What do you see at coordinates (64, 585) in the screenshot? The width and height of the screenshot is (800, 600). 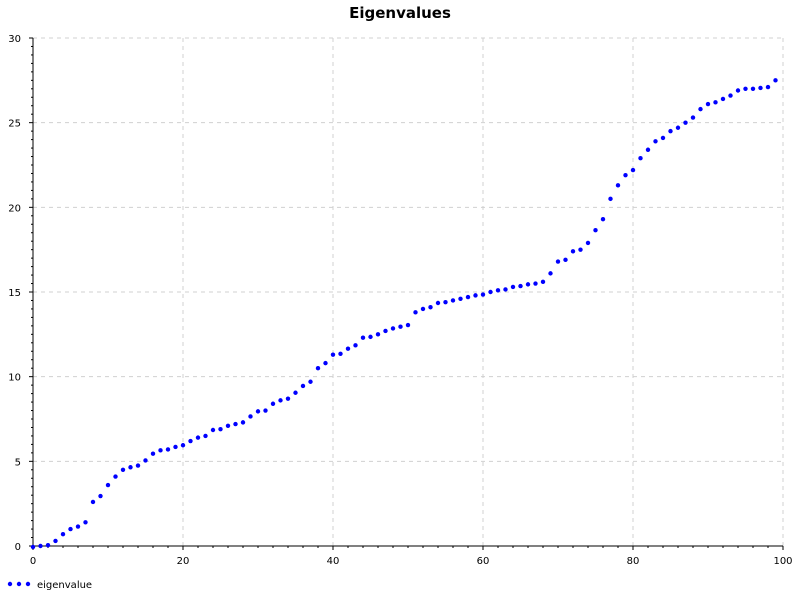 I see `legend-label: eigenvalue` at bounding box center [64, 585].